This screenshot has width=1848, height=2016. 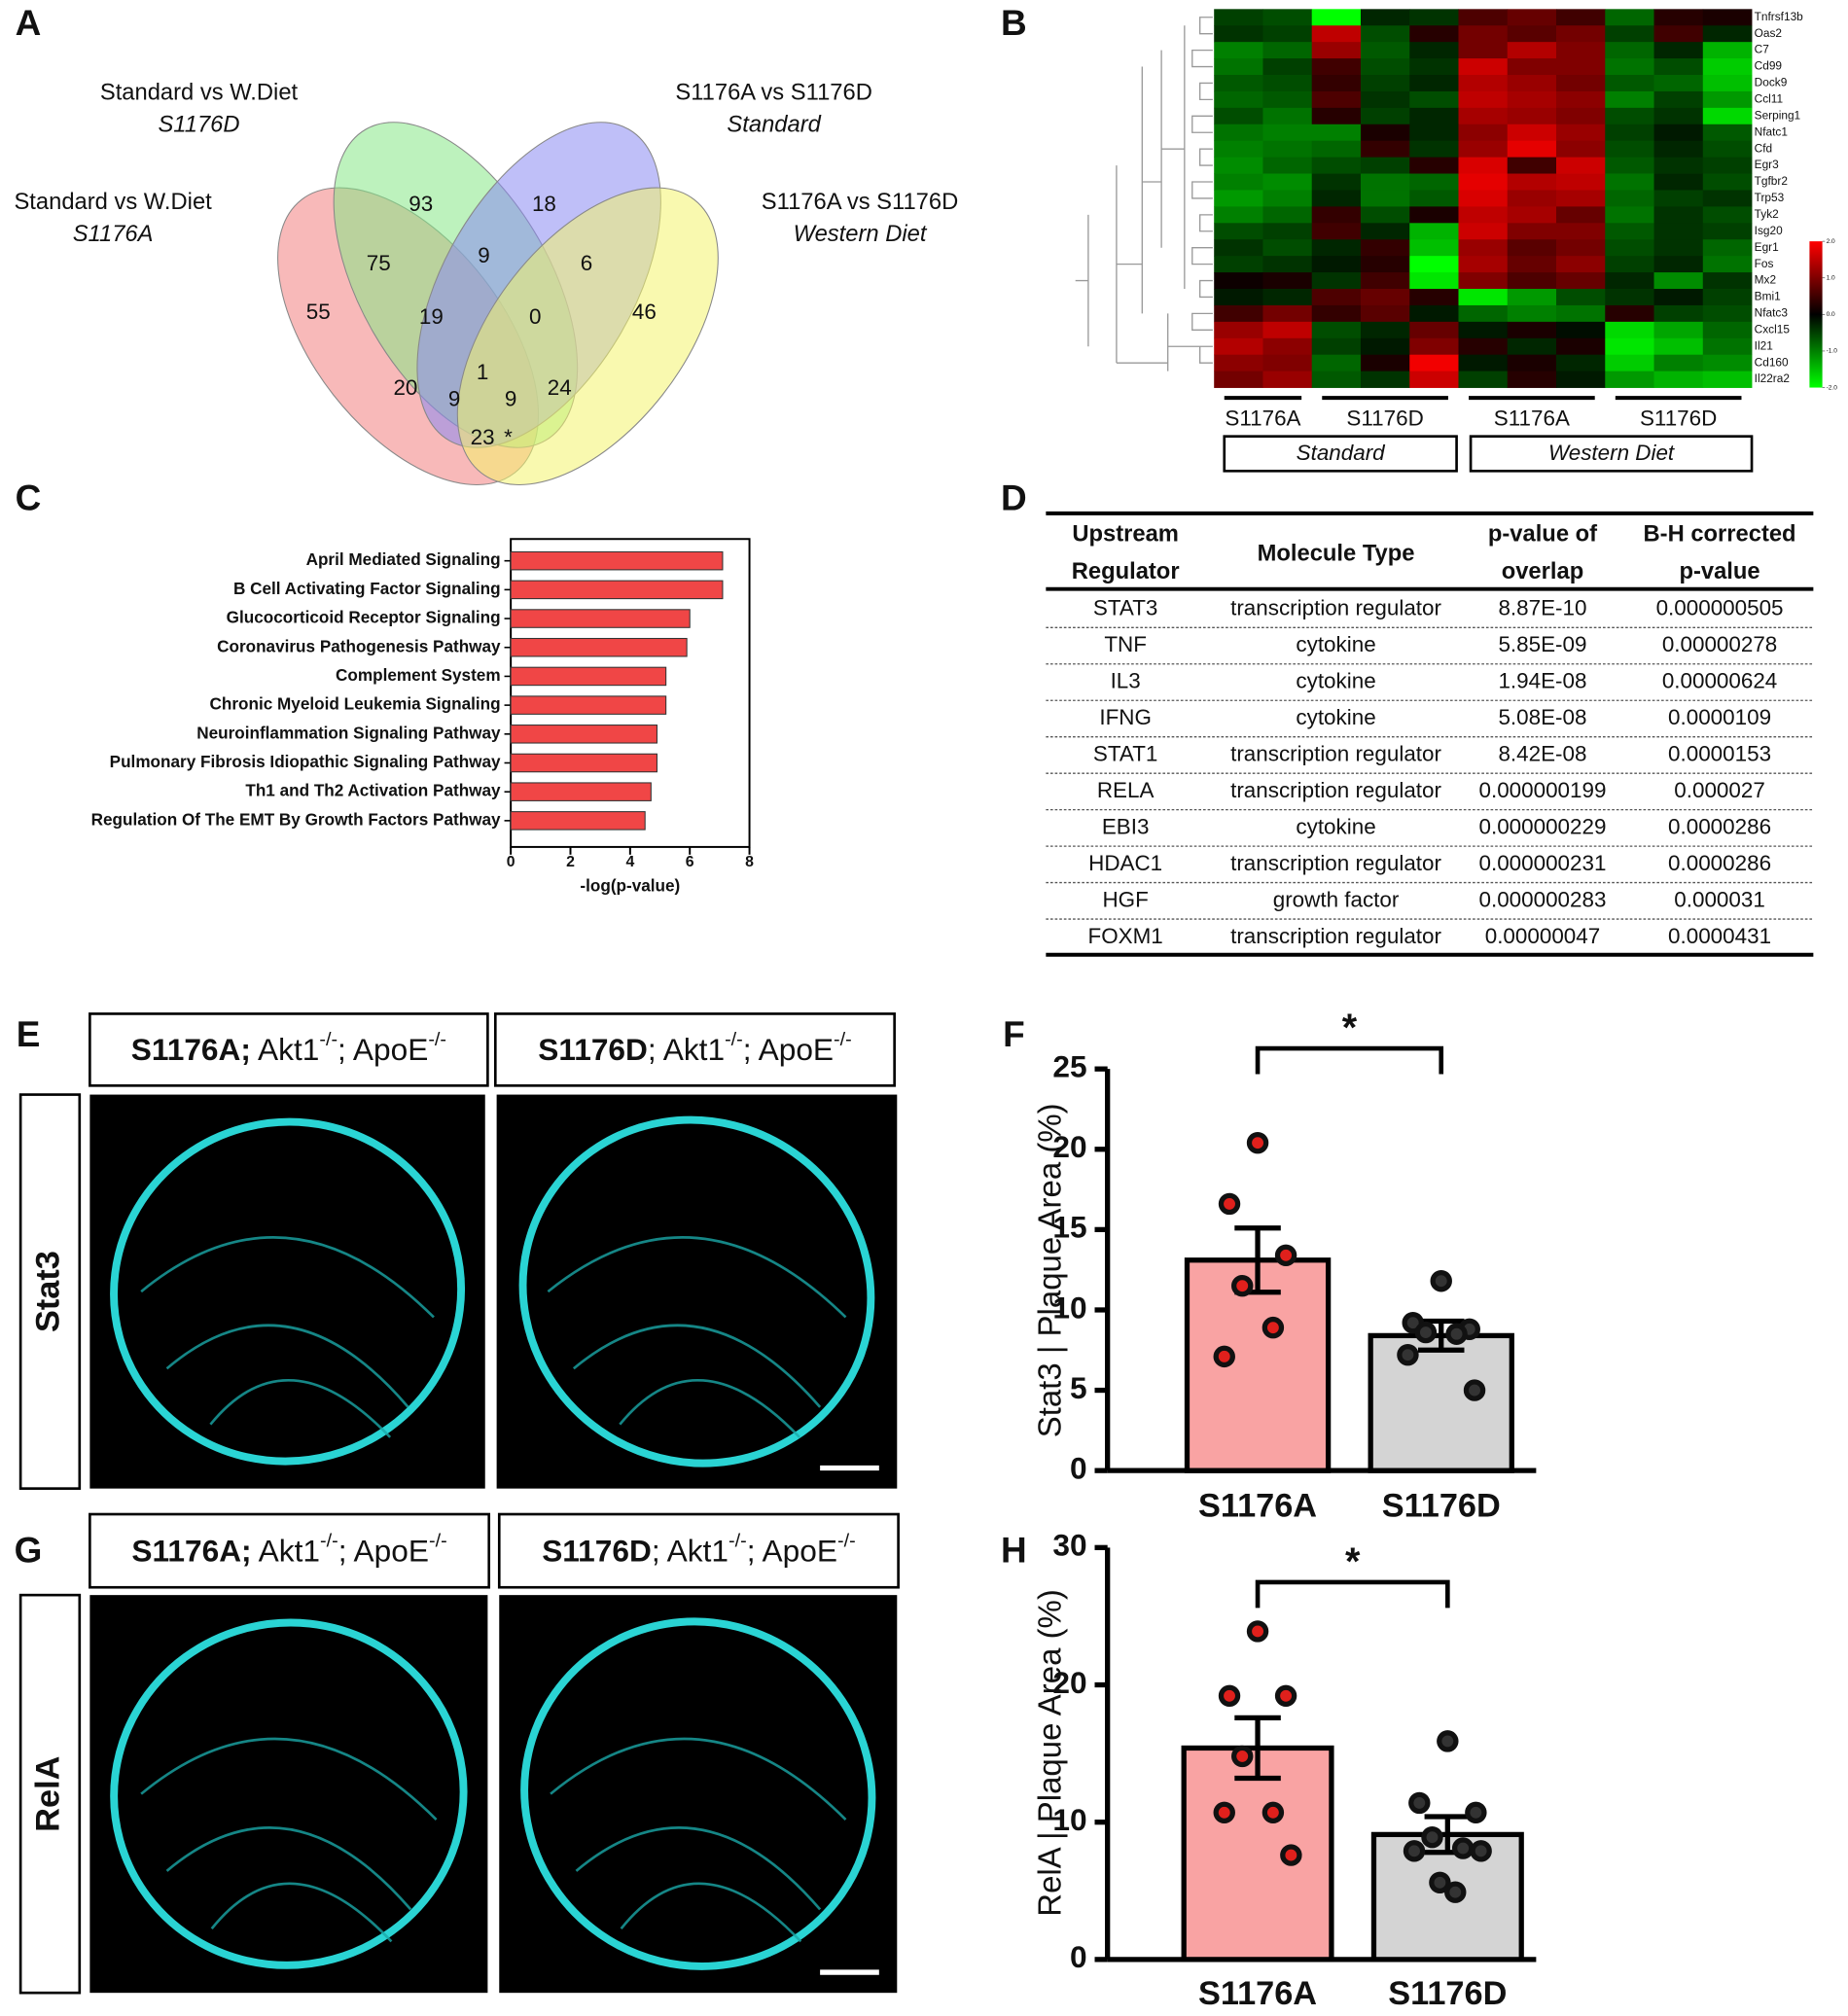 What do you see at coordinates (1543, 827) in the screenshot?
I see `table-cell: 0.000000229` at bounding box center [1543, 827].